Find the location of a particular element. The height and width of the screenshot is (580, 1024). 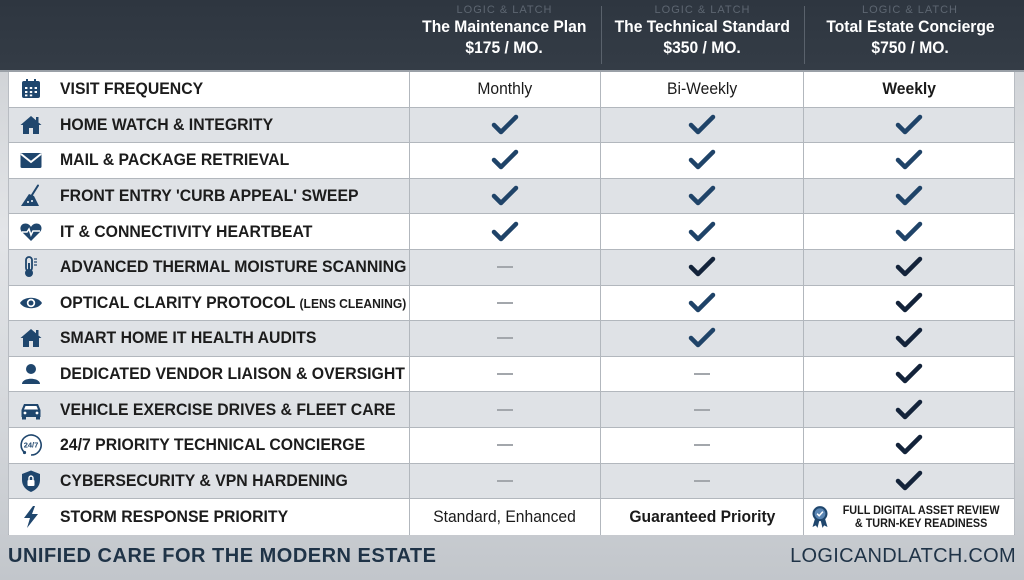

feature-cell: FRONT ENTRY 'CURB APPEAL' SWEEP is located at coordinates (209, 196).